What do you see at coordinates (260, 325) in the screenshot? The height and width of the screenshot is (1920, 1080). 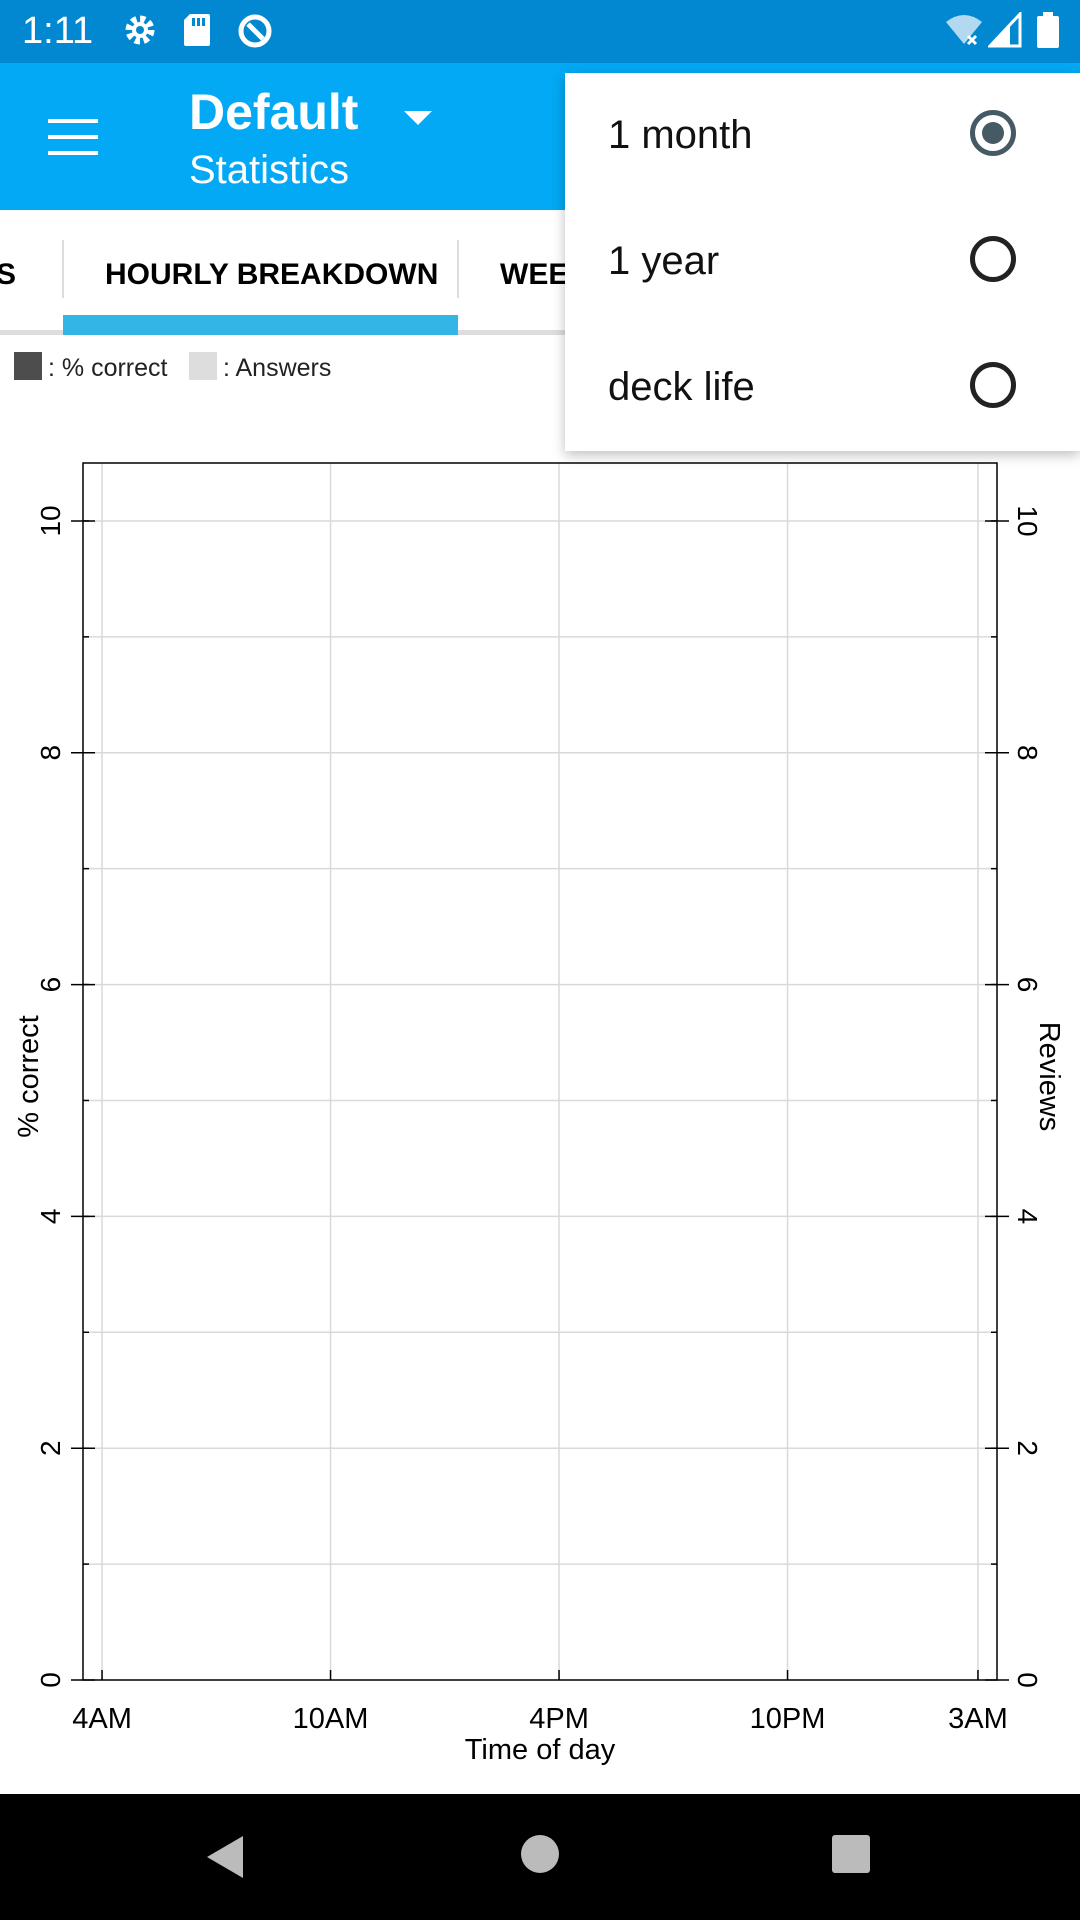 I see `selected-tab-indicator` at bounding box center [260, 325].